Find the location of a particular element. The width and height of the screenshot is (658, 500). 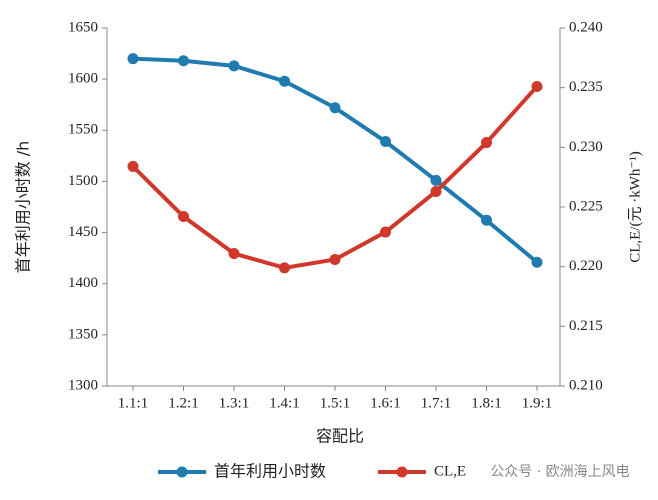

x-tick-label: 1.8:1 is located at coordinates (486, 403).